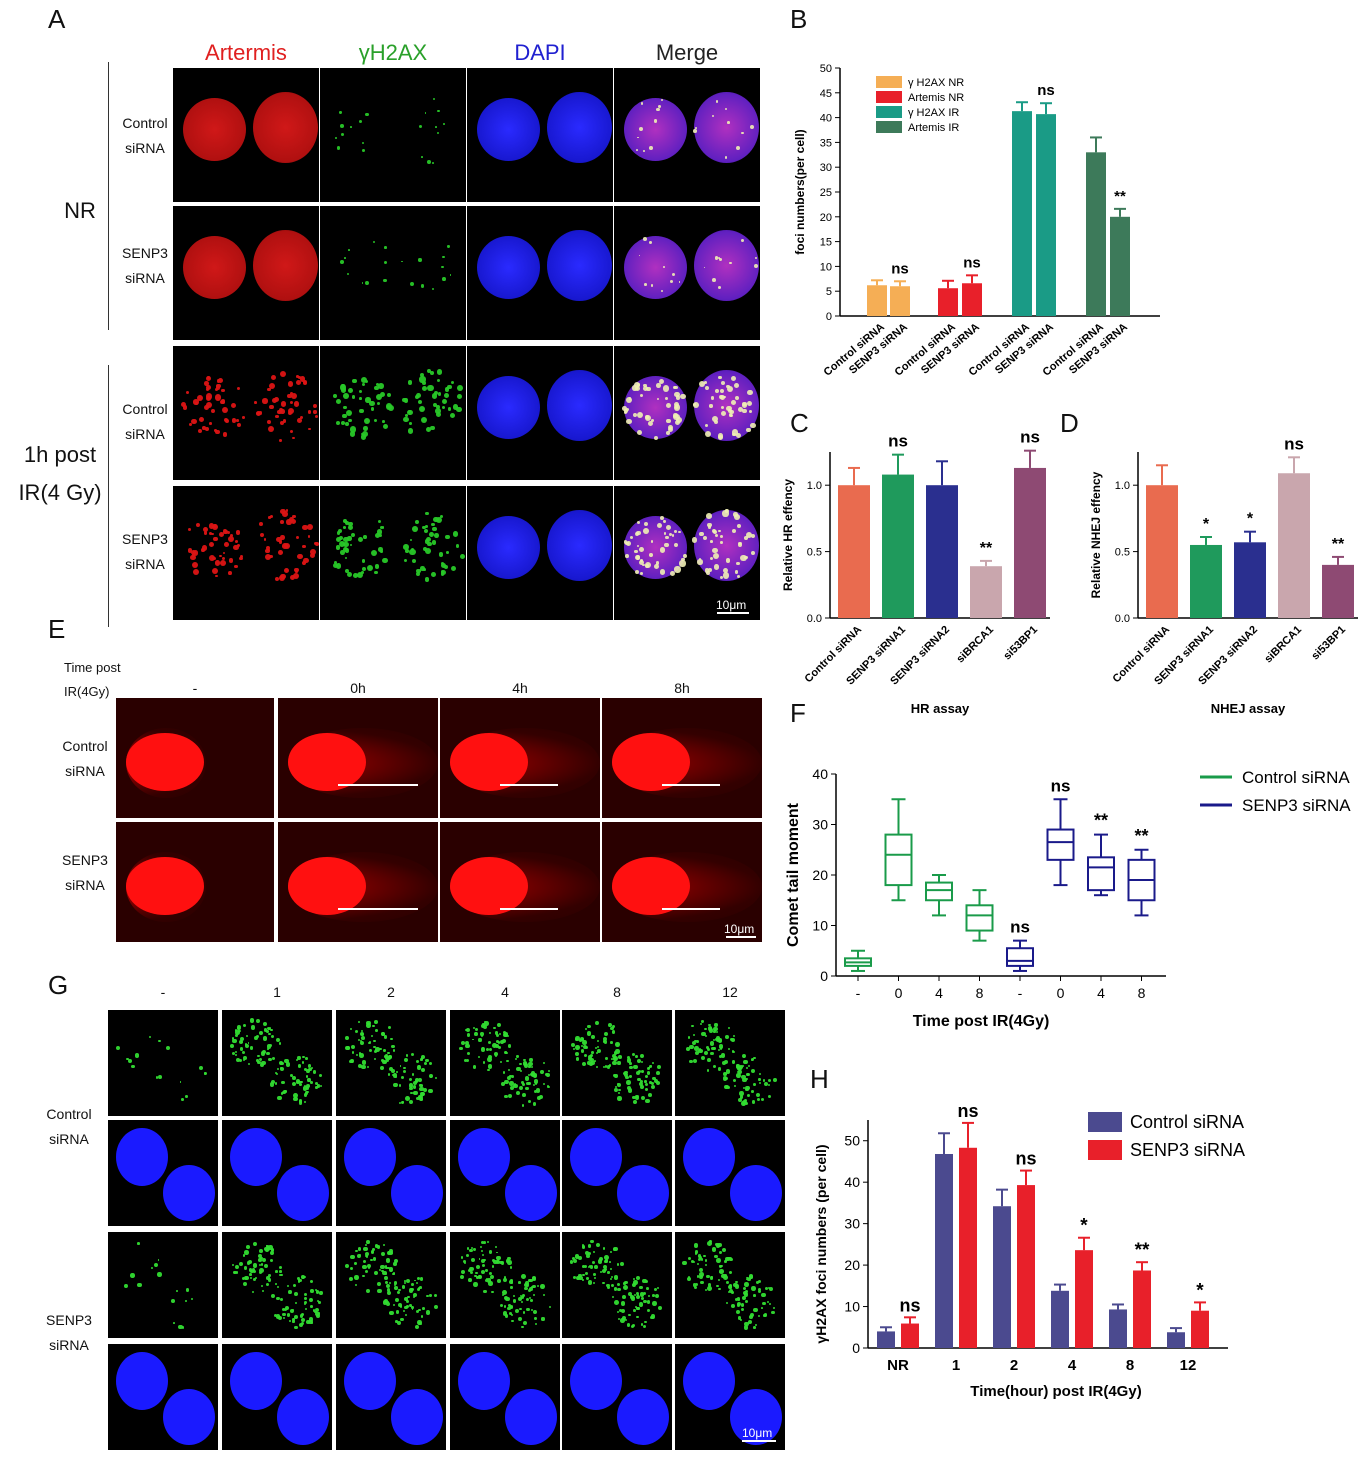 The image size is (1367, 1458). I want to click on panel-e-comet-r2-c2, so click(358, 882).